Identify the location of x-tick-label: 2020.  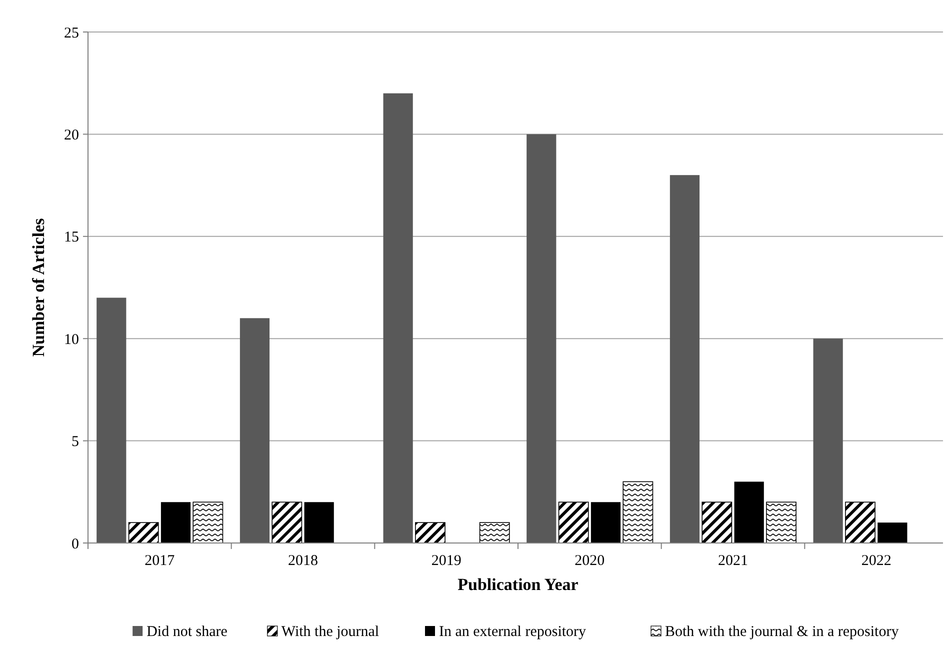
(589, 561).